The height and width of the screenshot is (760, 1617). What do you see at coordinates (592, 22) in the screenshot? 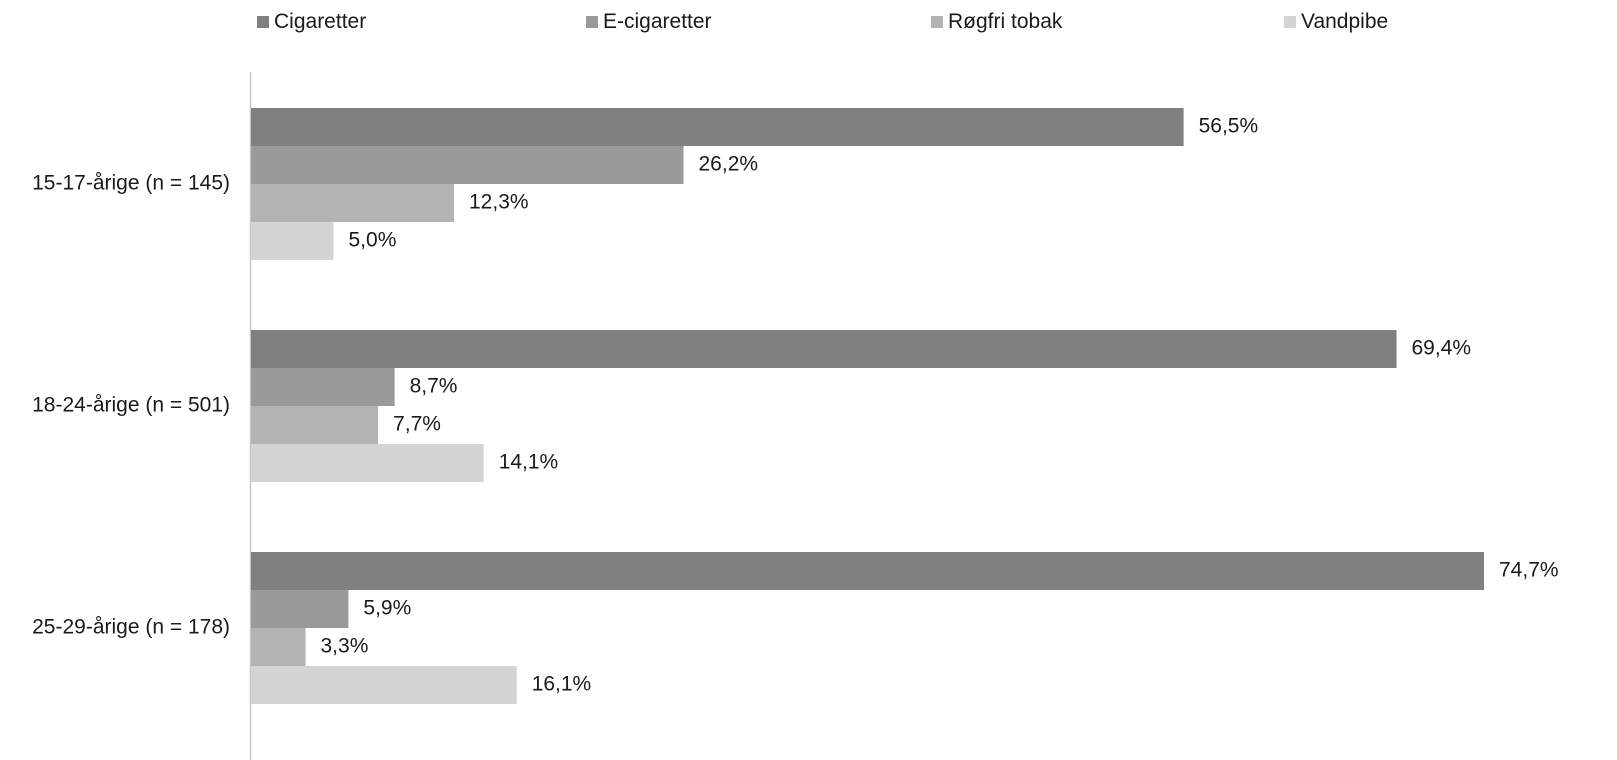
I see `legend-swatch-e-cigaretter` at bounding box center [592, 22].